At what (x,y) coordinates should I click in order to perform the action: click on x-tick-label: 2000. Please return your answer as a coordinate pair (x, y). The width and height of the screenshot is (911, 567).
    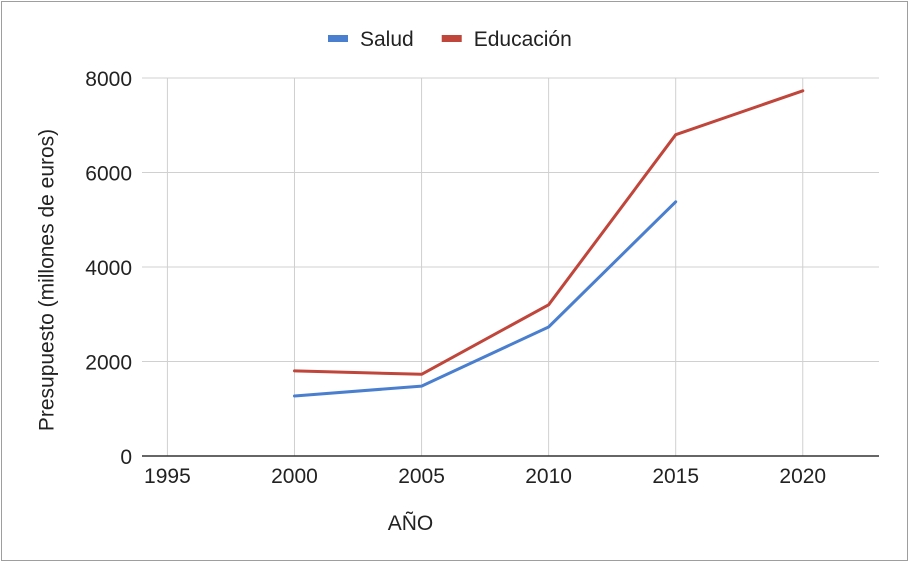
    Looking at the image, I should click on (294, 476).